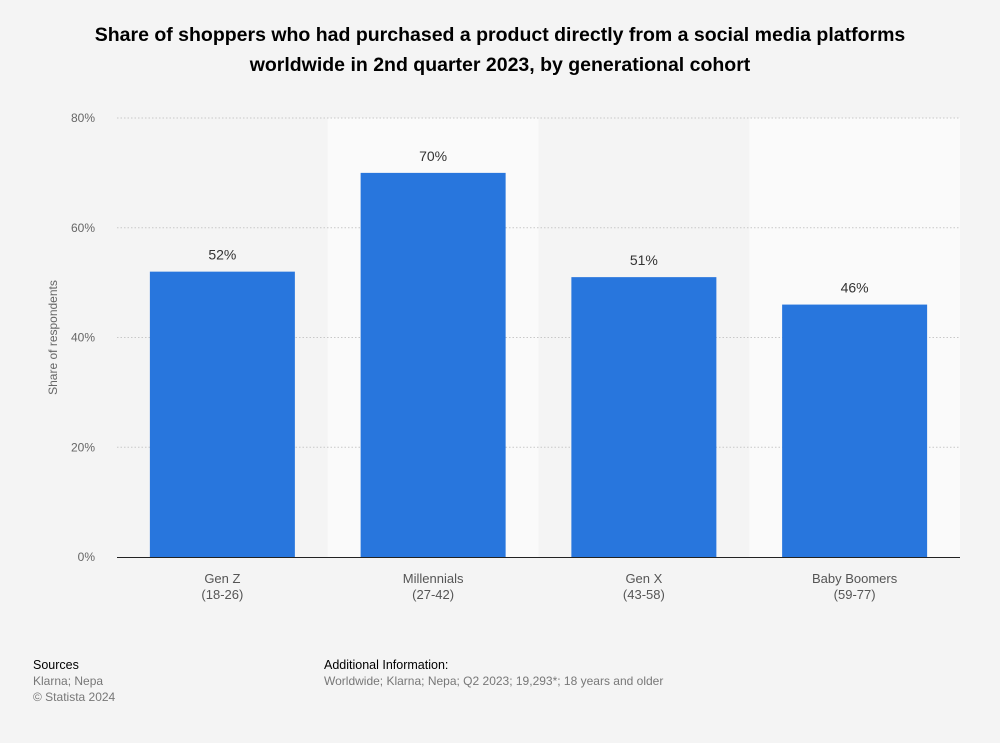  I want to click on y-axis-label: Share of respondents, so click(53, 337).